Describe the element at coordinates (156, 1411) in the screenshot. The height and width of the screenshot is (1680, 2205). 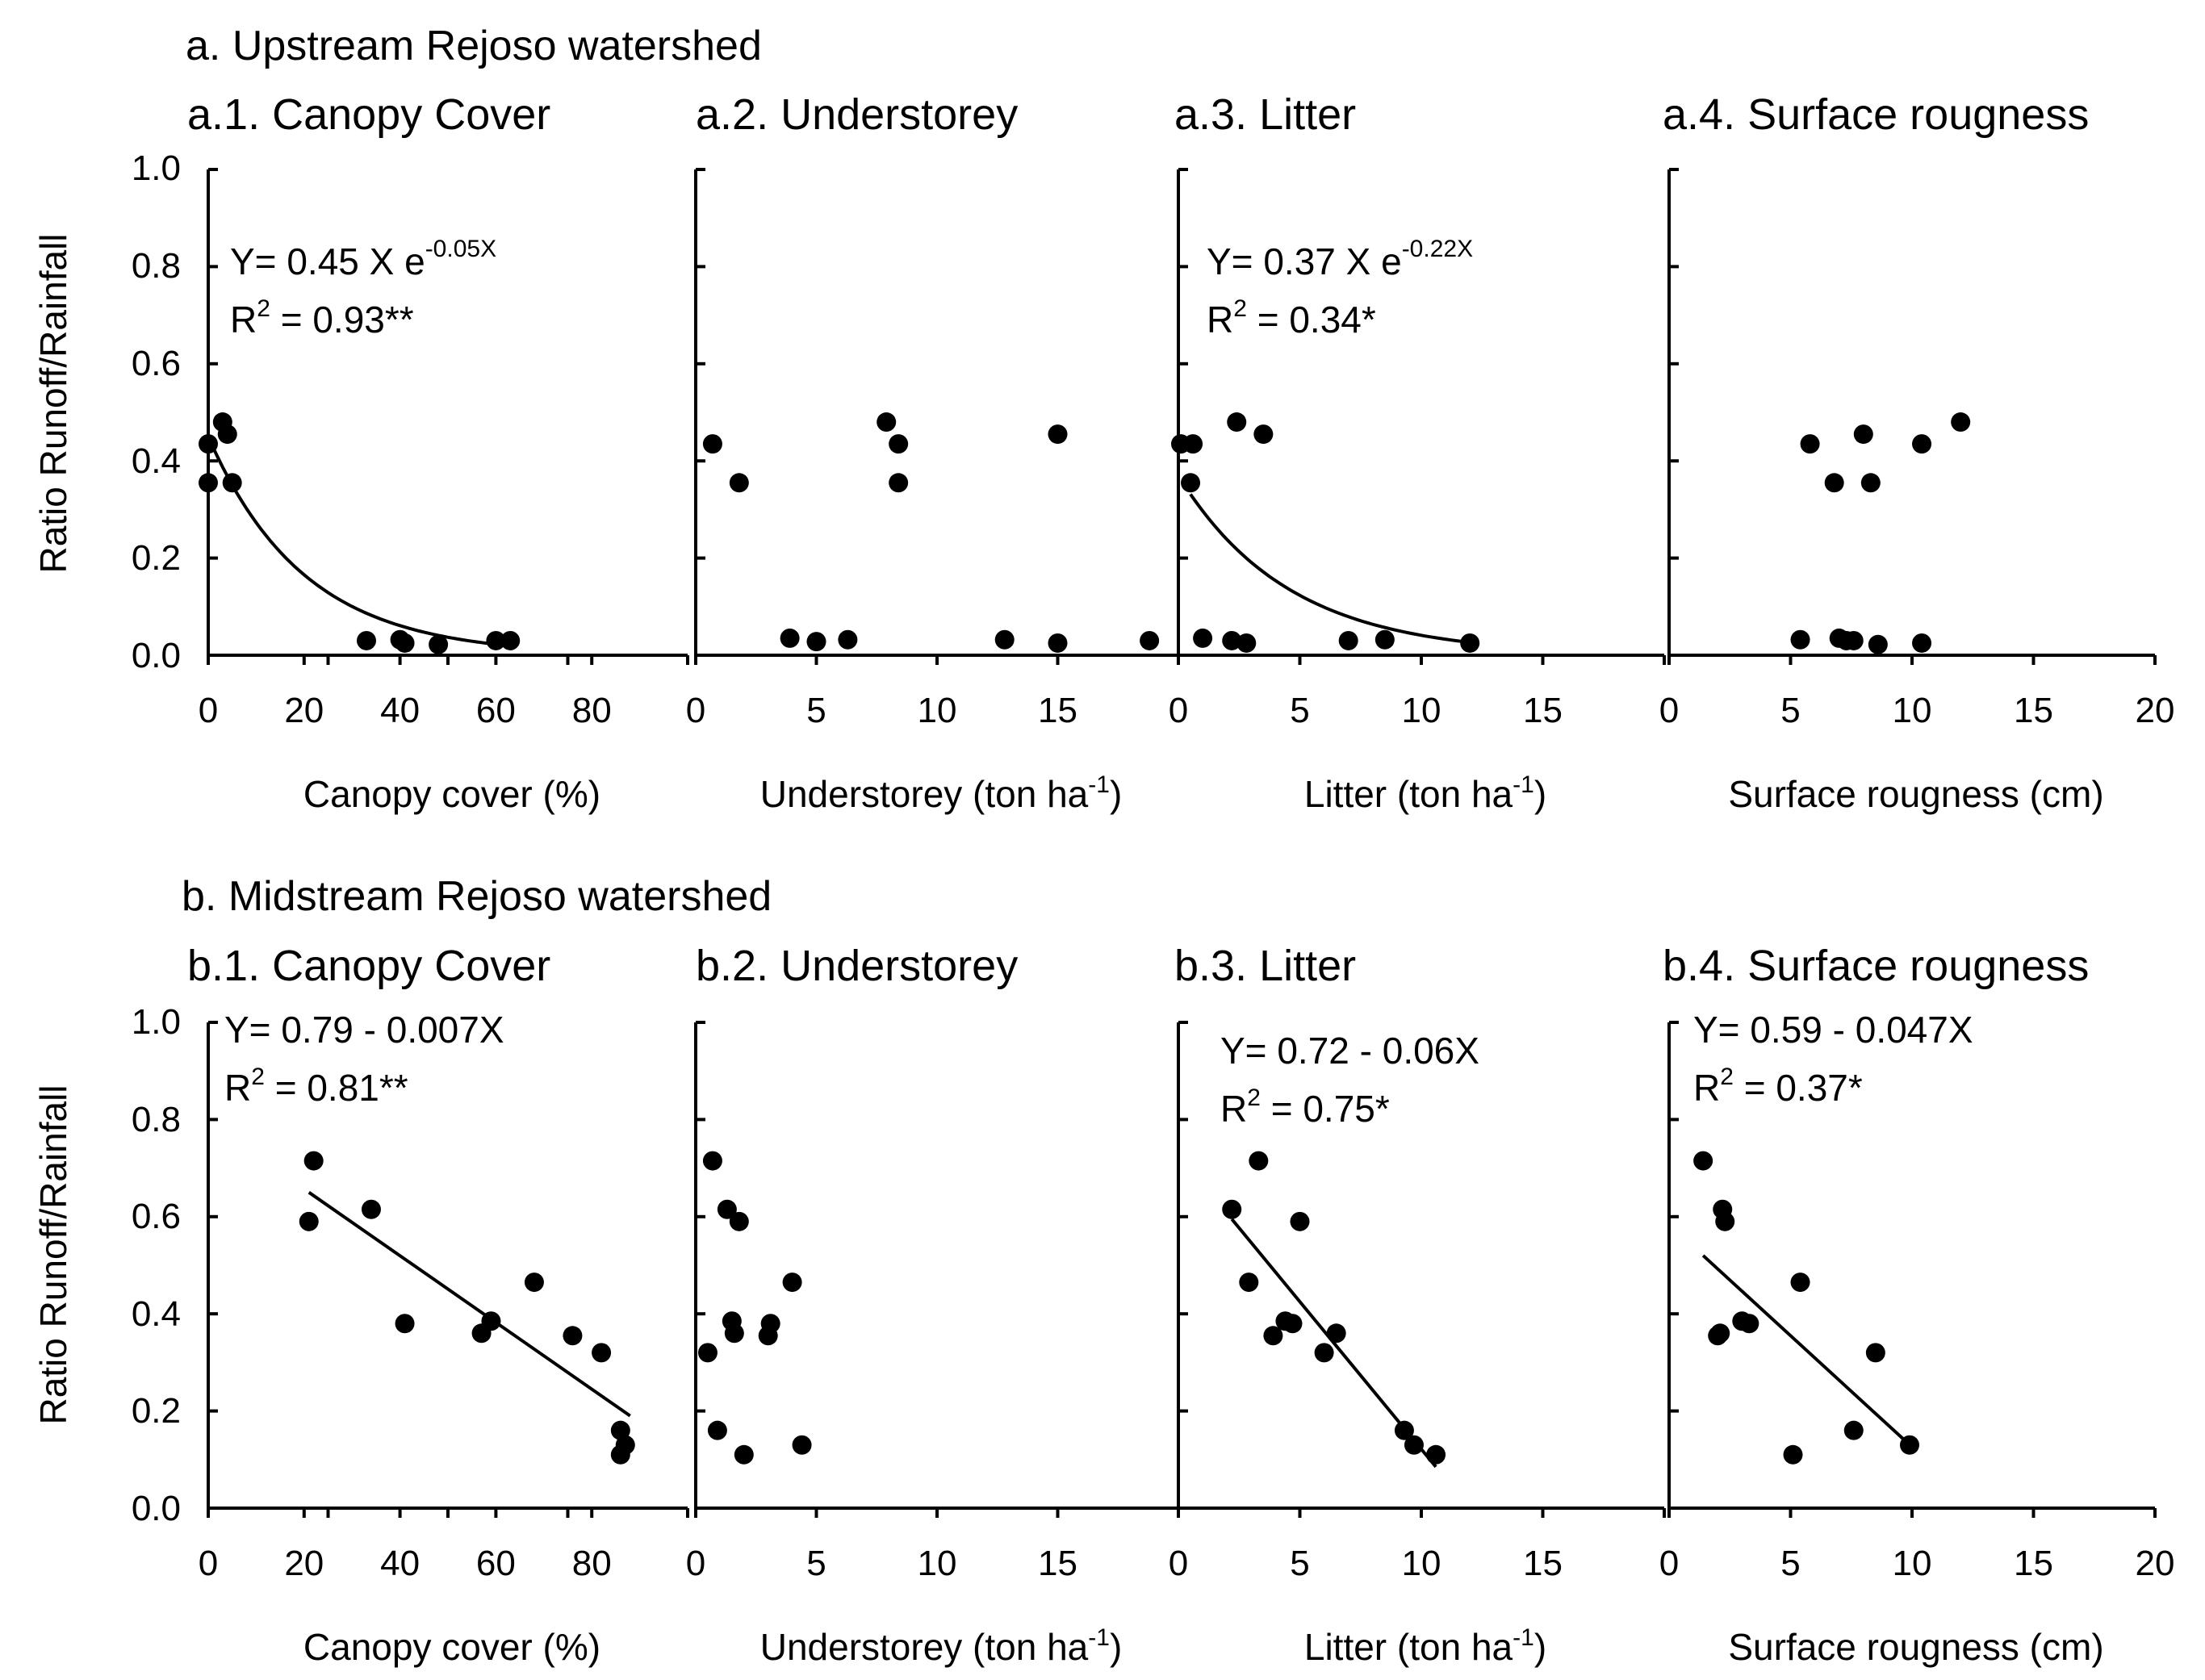
I see `y-tick-label: 0.2` at that location.